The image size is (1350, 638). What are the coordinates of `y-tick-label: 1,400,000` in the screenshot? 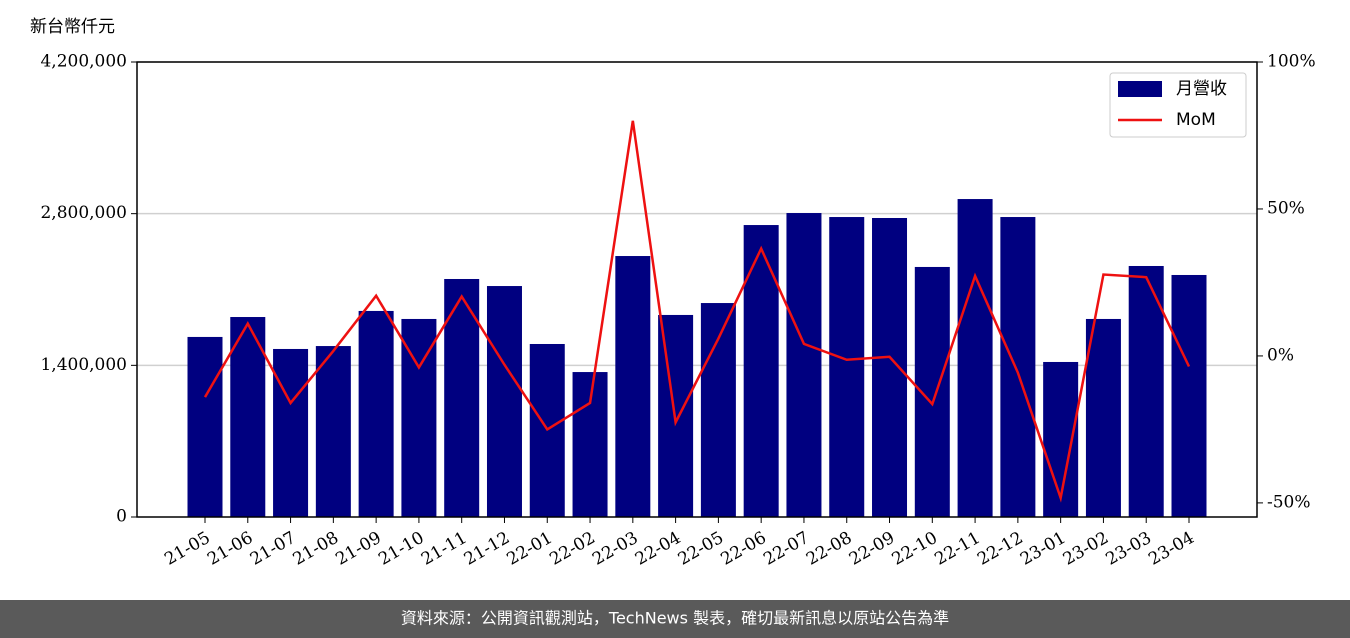 It's located at (83, 365).